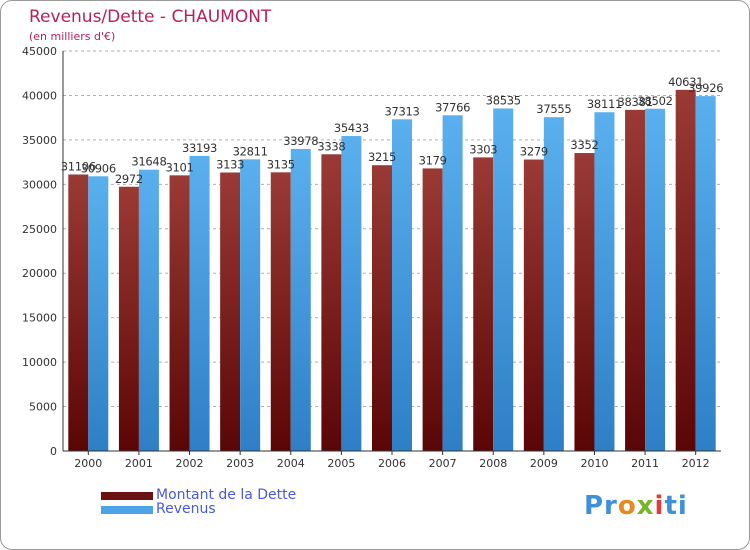  I want to click on legend-swatch-revenus, so click(127, 510).